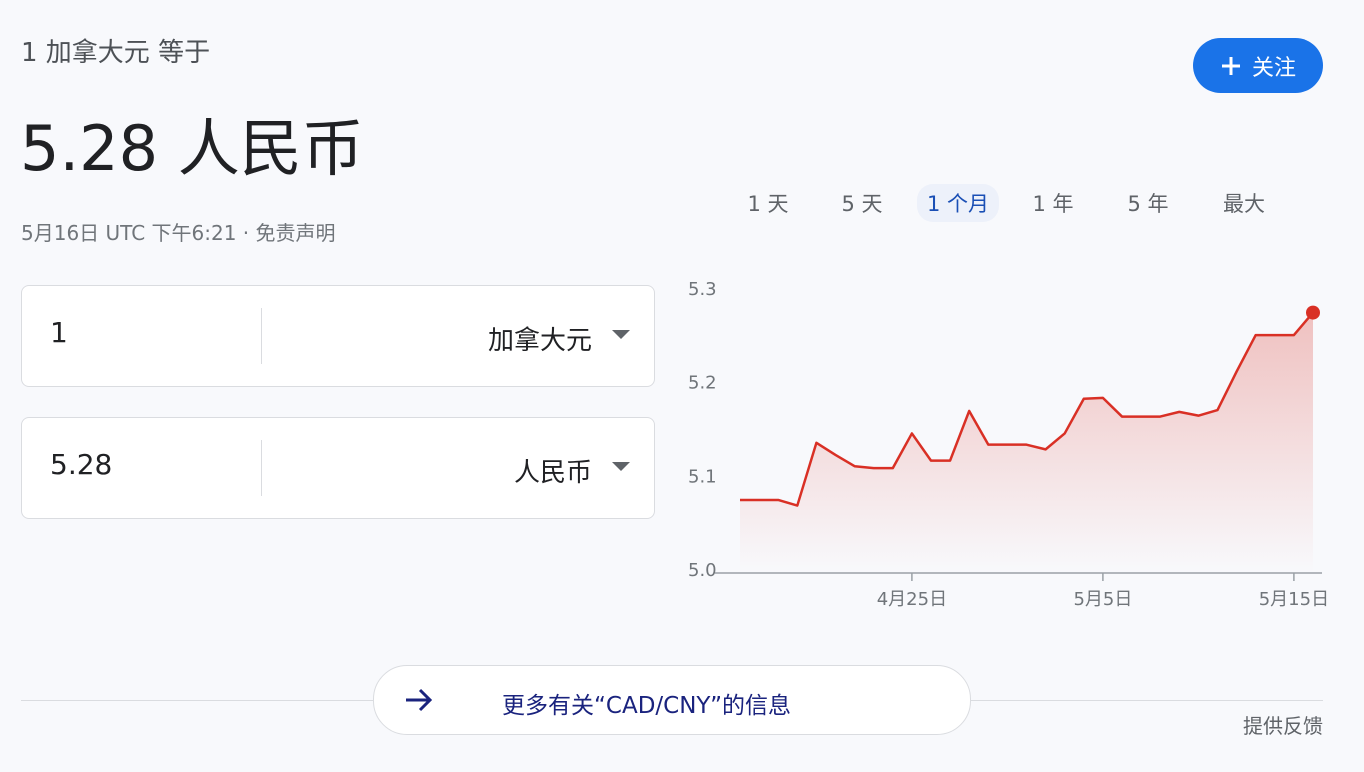 The image size is (1364, 772). Describe the element at coordinates (702, 383) in the screenshot. I see `y-tick-label: 5.2` at that location.